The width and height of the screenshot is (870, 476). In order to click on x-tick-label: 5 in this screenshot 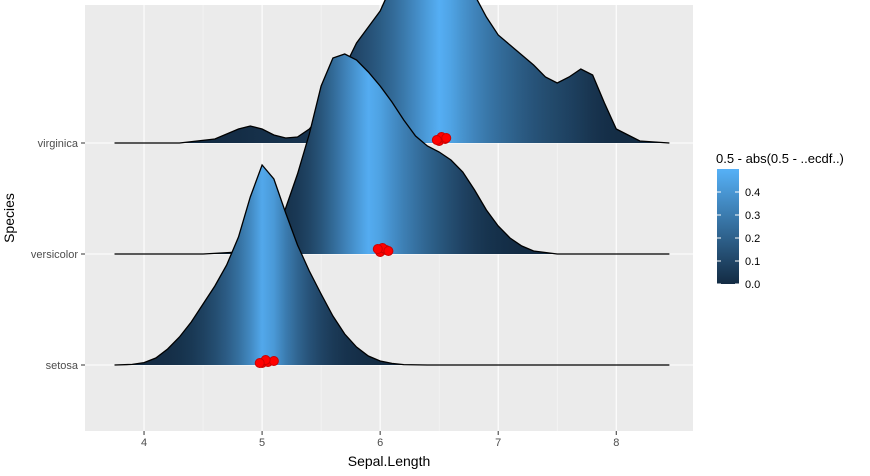, I will do `click(262, 443)`.